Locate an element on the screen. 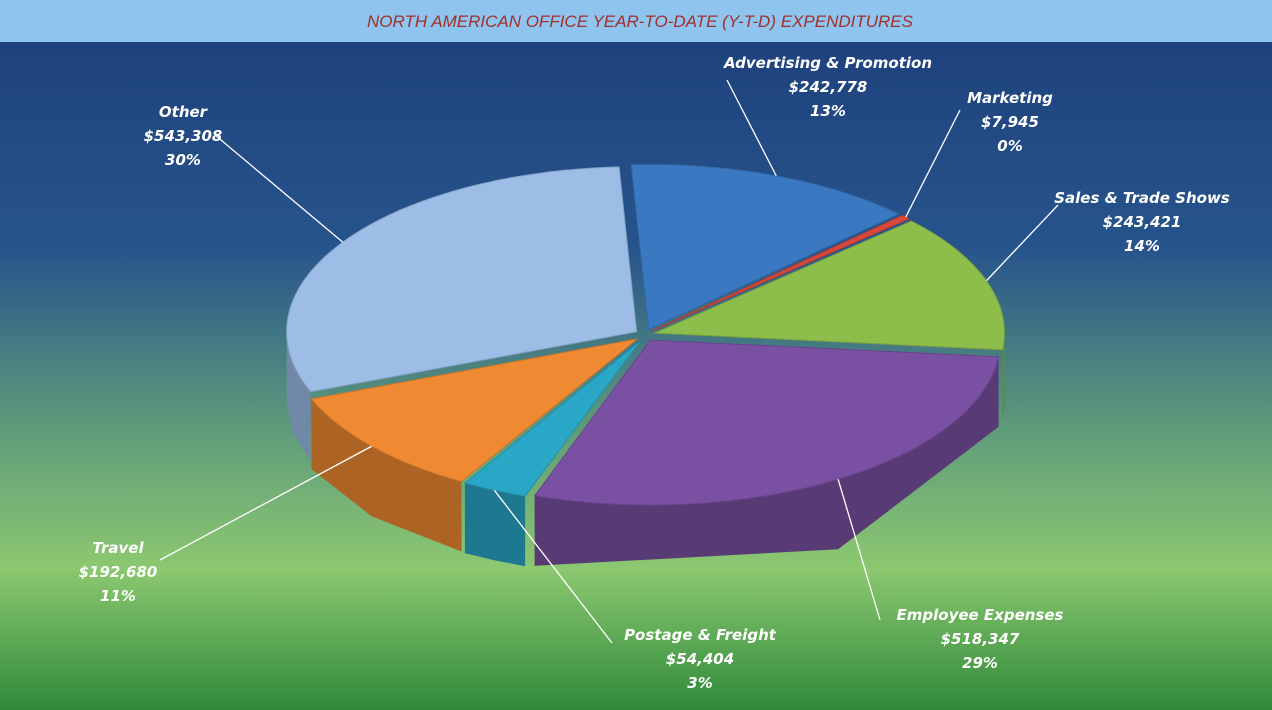 The image size is (1272, 710). title-bar is located at coordinates (636, 21).